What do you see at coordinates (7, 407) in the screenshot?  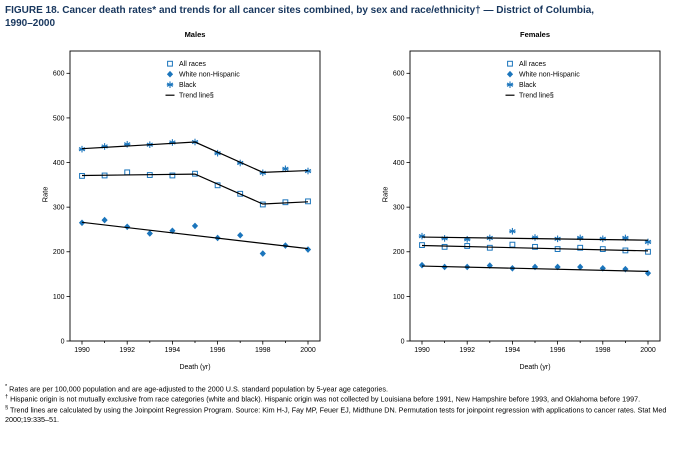 I see `footnote-marker: §` at bounding box center [7, 407].